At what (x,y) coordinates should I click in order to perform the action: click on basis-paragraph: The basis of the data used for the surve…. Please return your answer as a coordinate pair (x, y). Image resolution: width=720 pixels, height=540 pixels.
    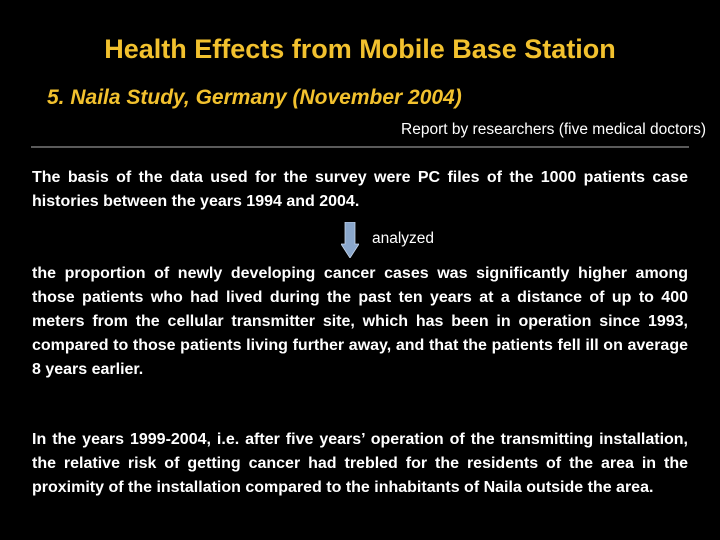
    Looking at the image, I should click on (360, 189).